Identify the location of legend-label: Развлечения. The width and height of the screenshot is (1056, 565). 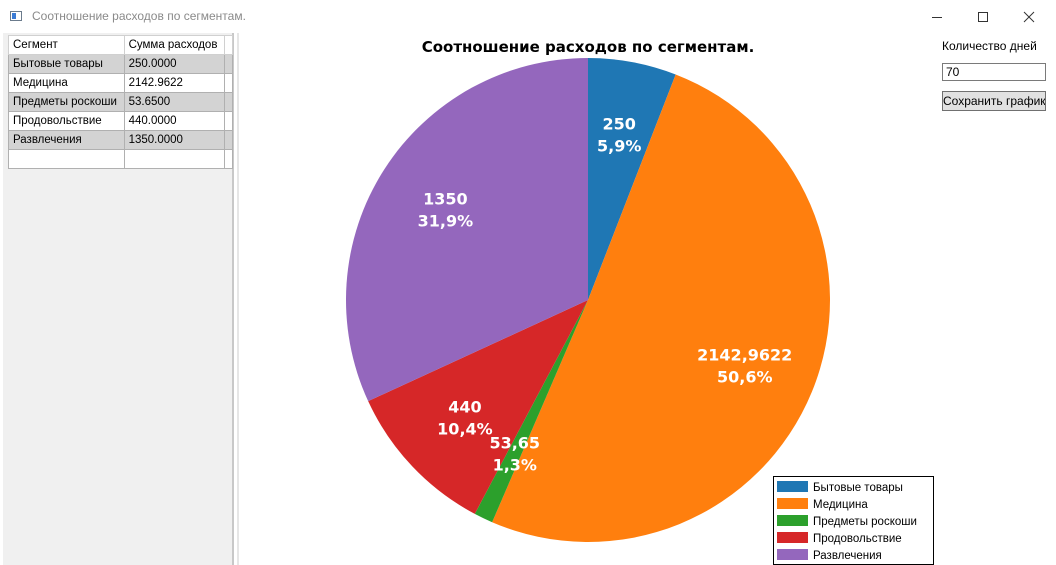
(847, 556).